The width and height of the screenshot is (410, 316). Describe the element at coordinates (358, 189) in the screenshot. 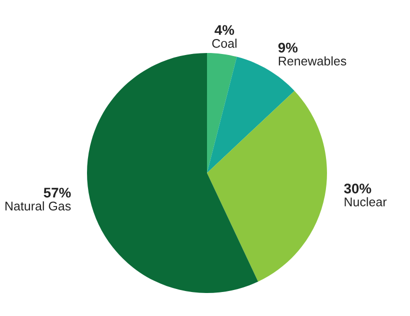

I see `data-label: 30%` at that location.